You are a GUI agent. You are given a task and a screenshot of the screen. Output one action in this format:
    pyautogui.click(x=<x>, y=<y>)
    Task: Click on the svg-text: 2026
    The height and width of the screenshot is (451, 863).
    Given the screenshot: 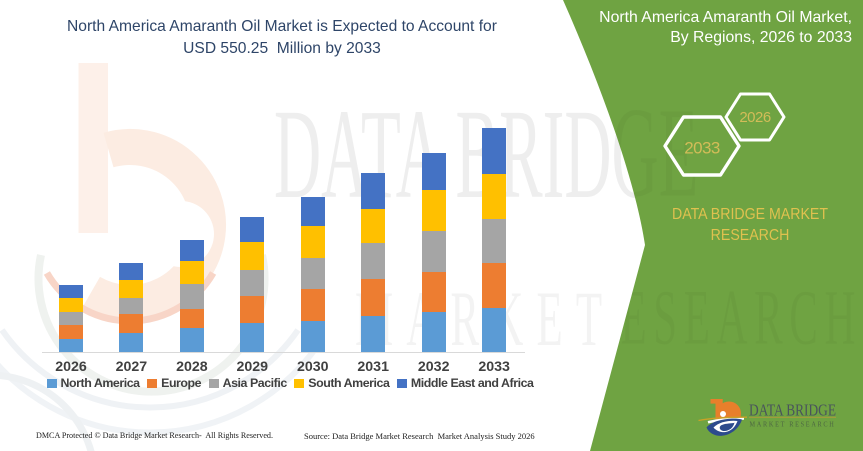 What is the action you would take?
    pyautogui.click(x=755, y=117)
    